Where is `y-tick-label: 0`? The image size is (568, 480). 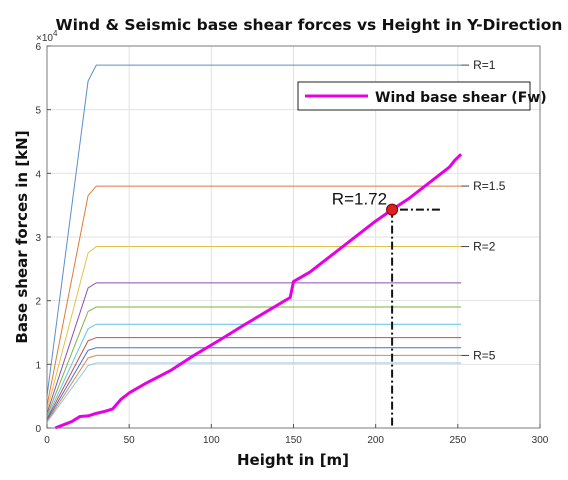 y-tick-label: 0 is located at coordinates (38, 429).